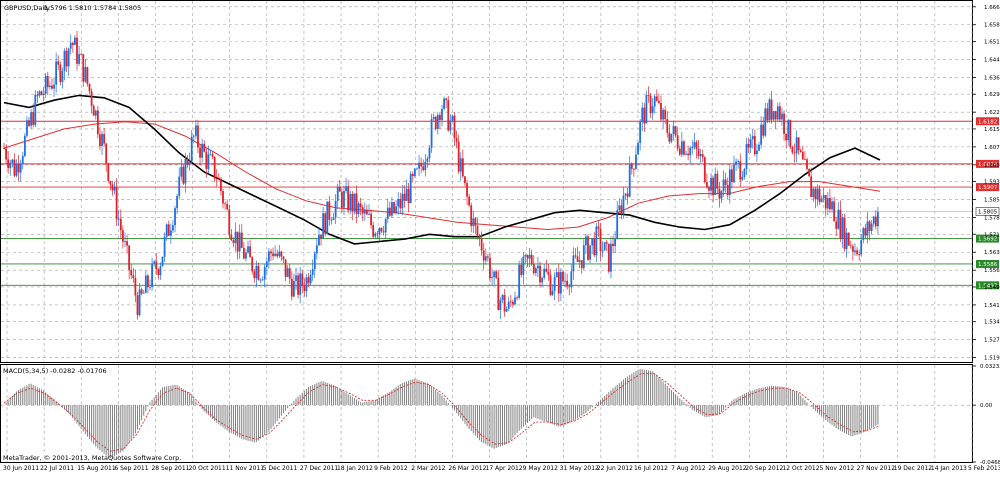 The width and height of the screenshot is (1000, 477). Describe the element at coordinates (987, 122) in the screenshot. I see `level-label: 1.6182` at that location.